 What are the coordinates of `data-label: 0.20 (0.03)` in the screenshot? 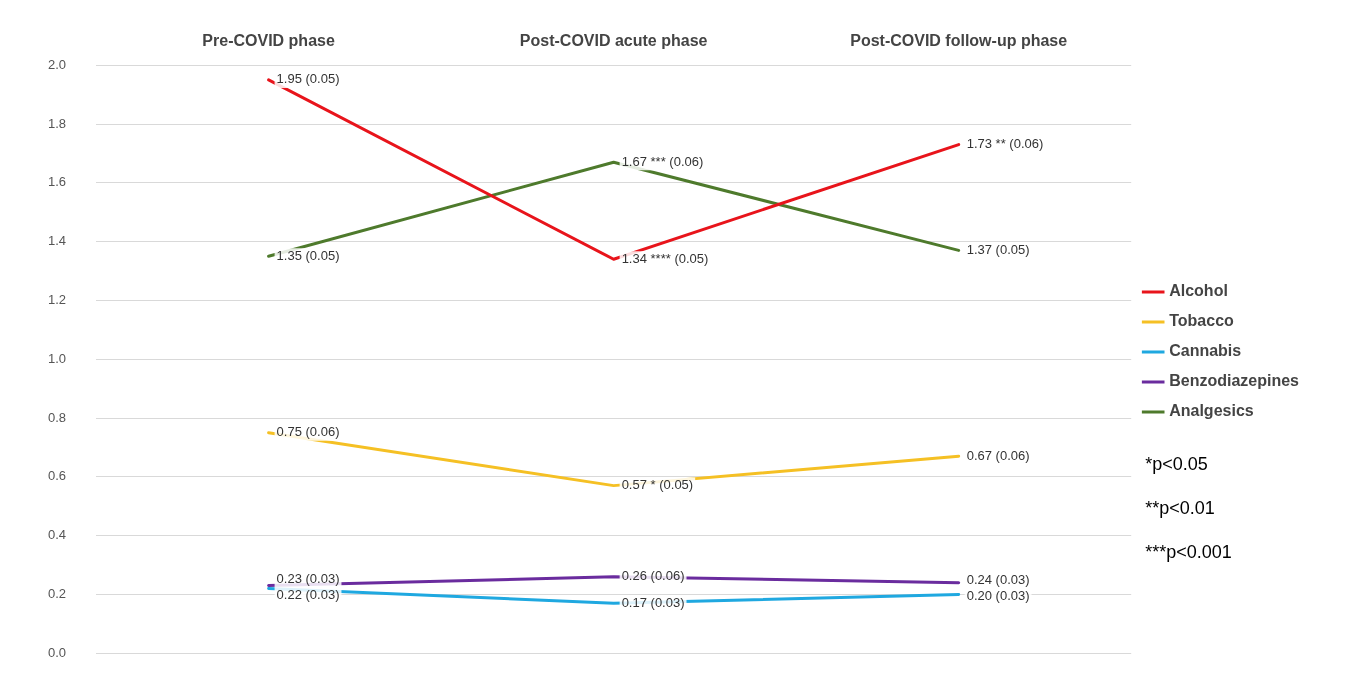 It's located at (998, 596).